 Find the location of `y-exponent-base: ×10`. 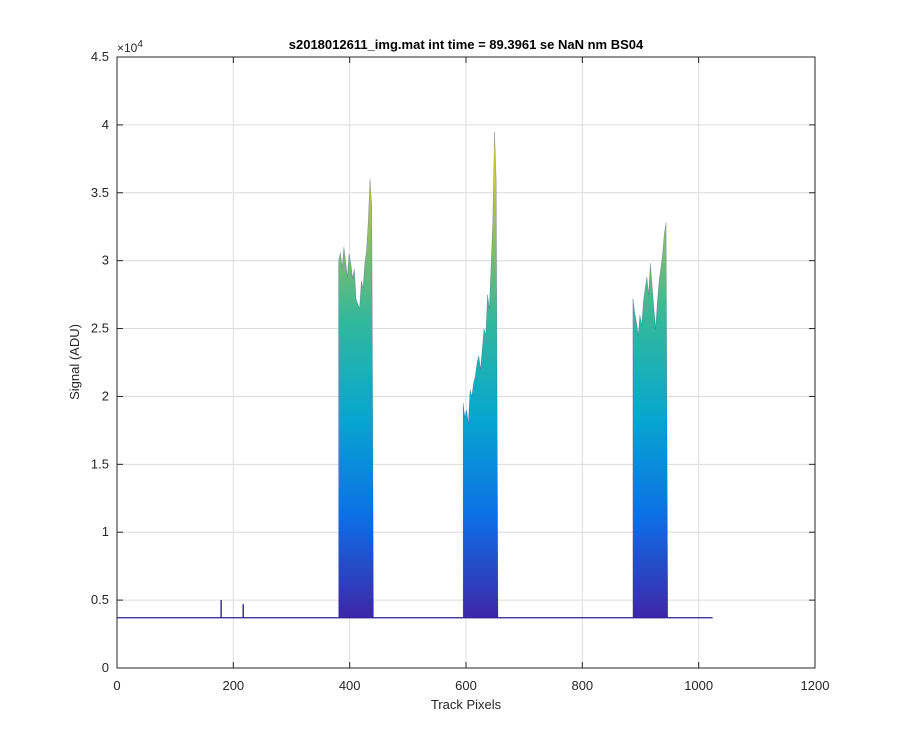

y-exponent-base: ×10 is located at coordinates (127, 48).